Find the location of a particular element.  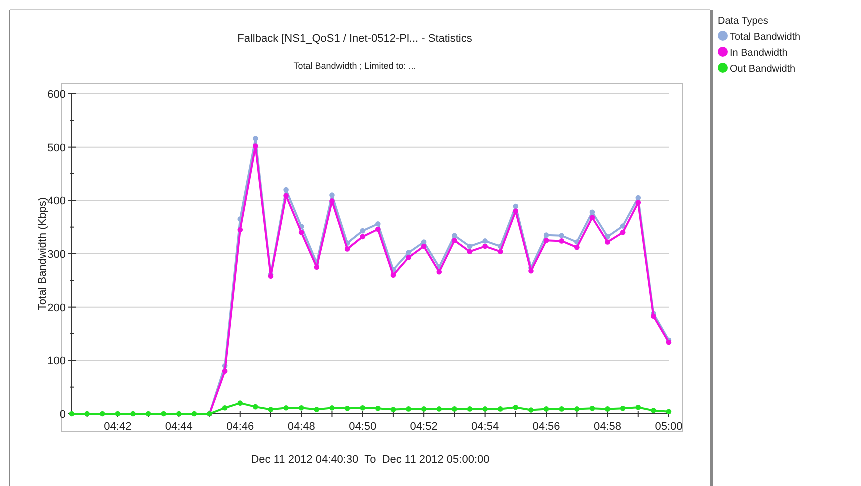

legend-title: Data Types is located at coordinates (743, 21).